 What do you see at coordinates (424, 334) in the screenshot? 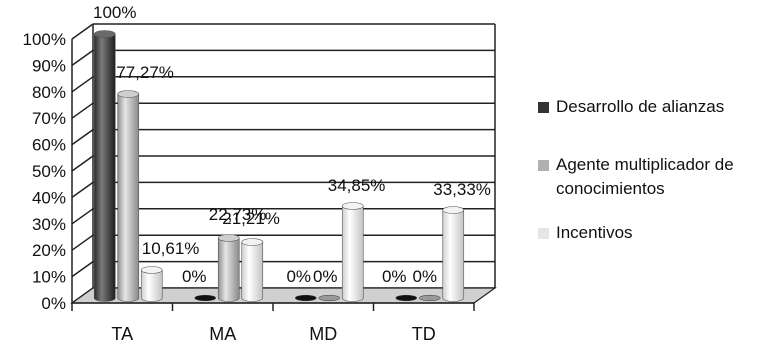
I see `x-tick-label: TD` at bounding box center [424, 334].